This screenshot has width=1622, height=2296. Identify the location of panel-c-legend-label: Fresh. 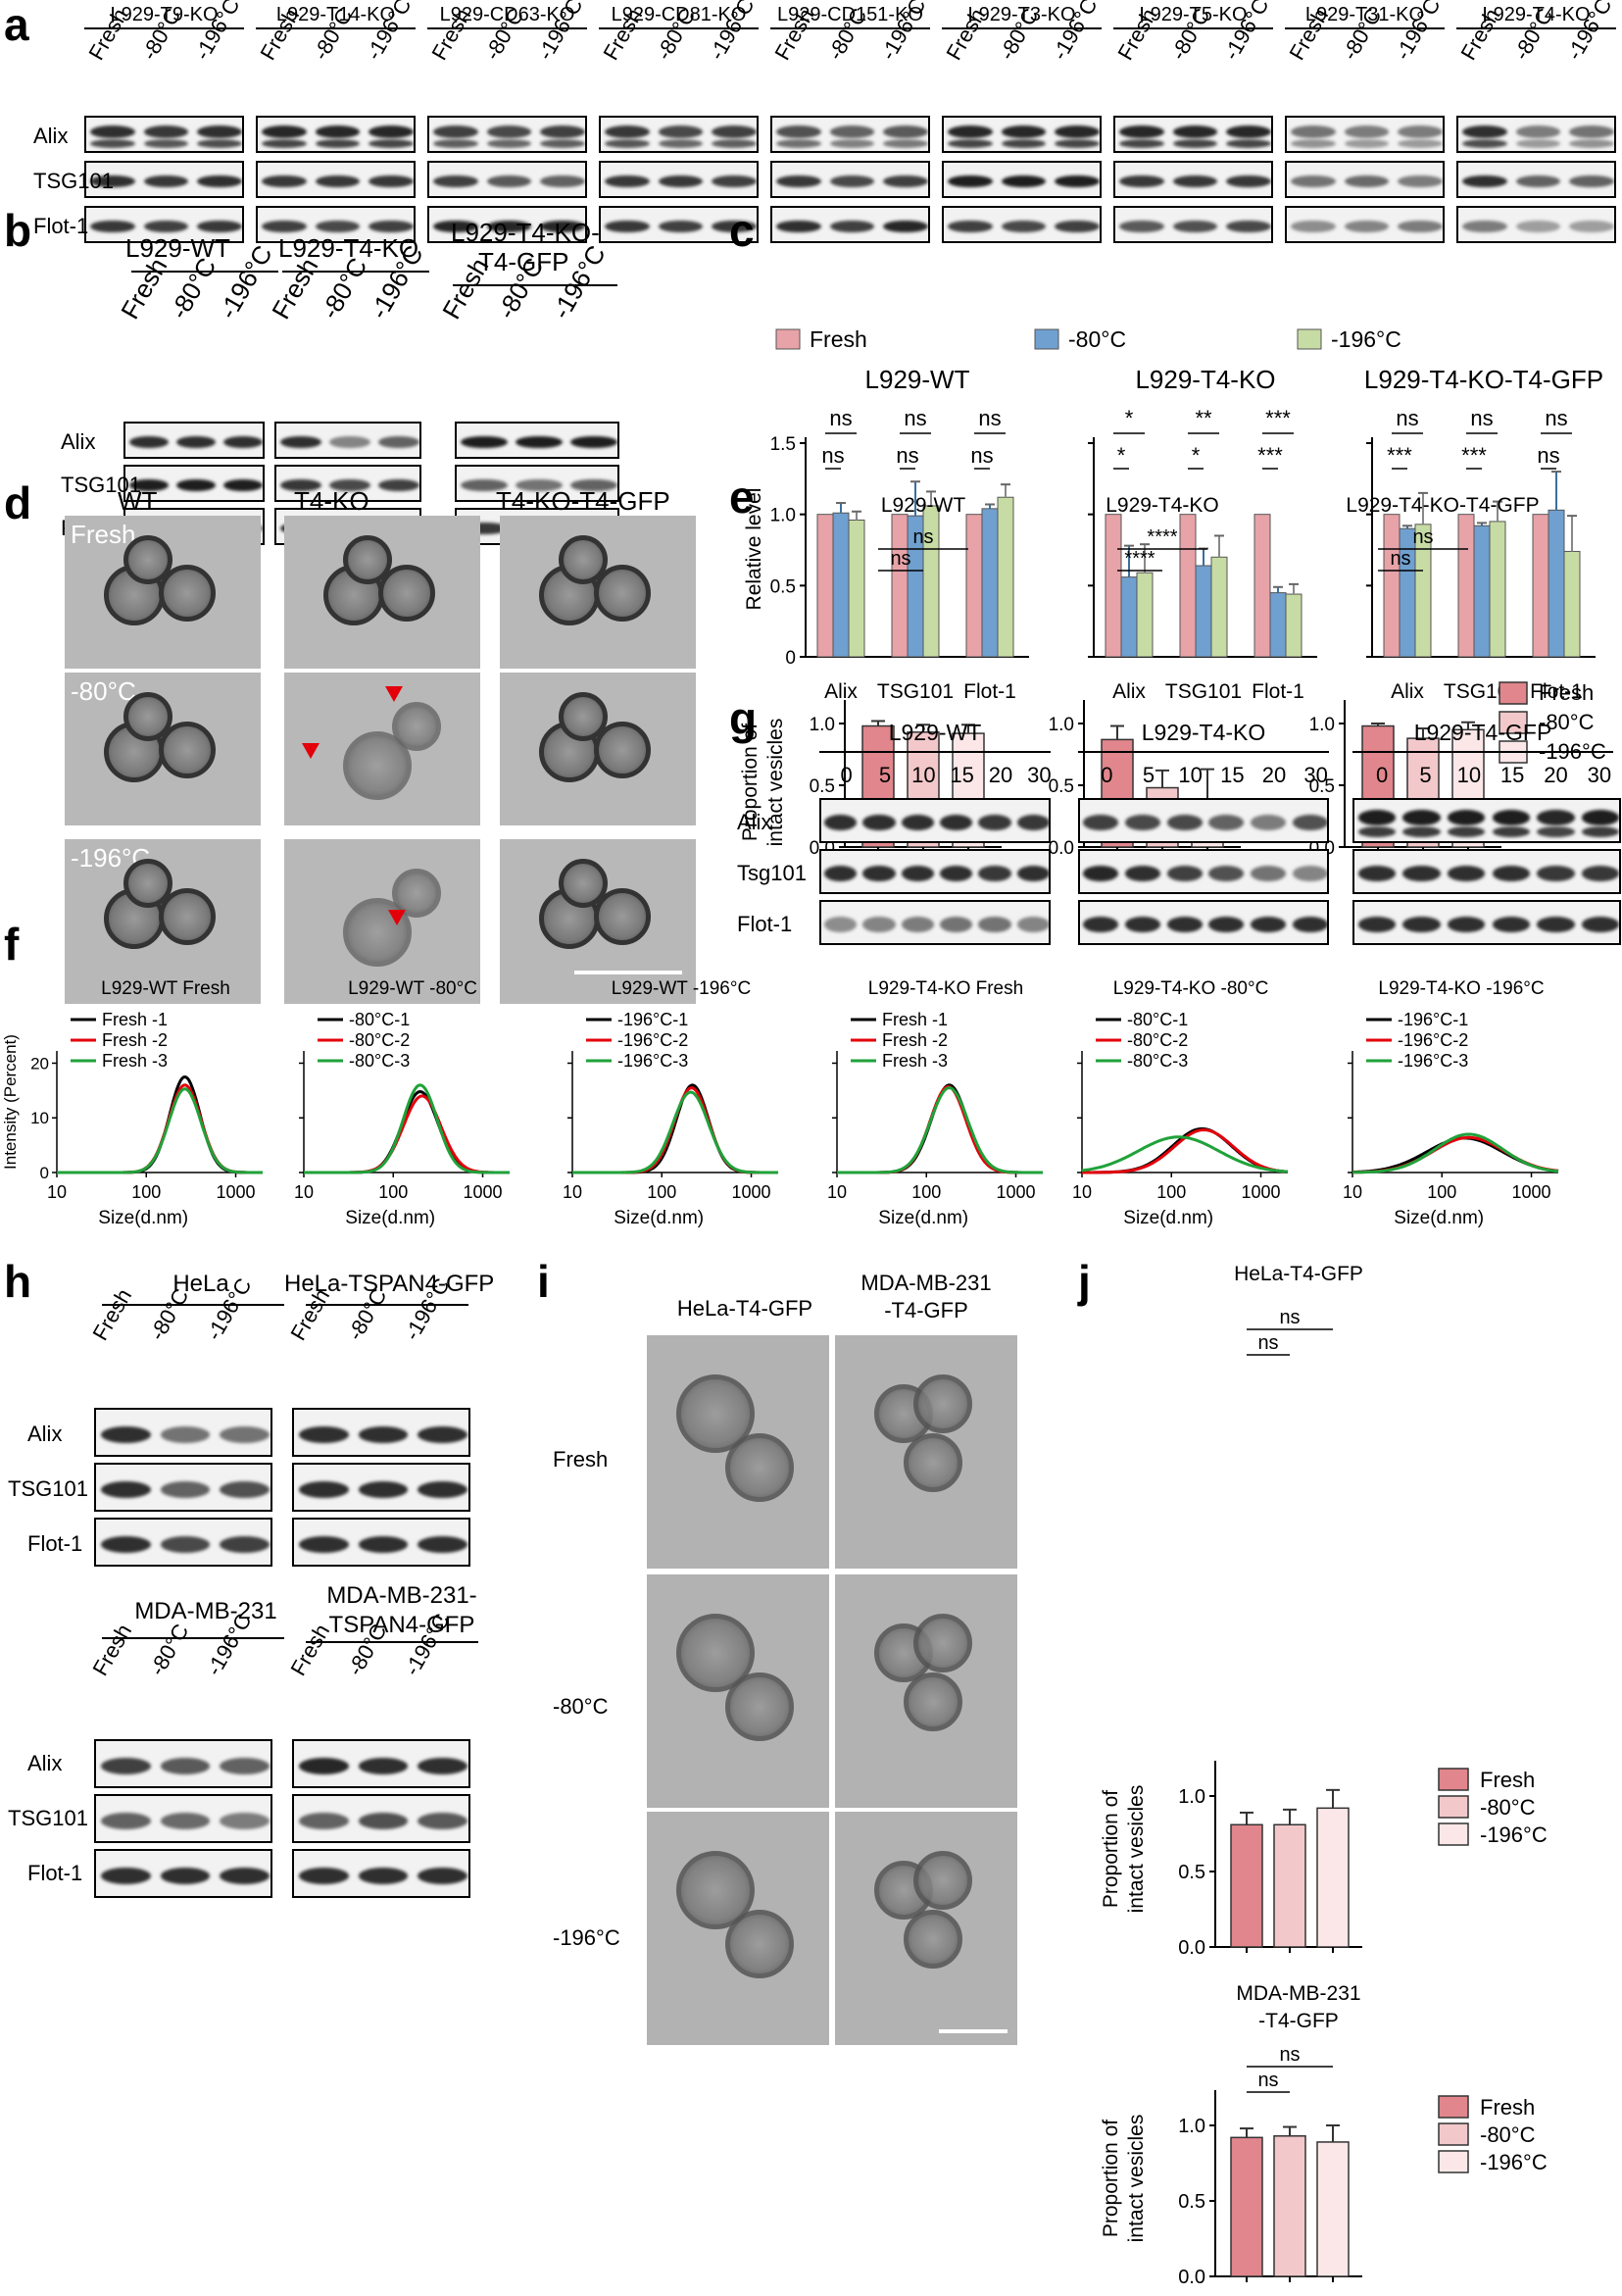
(838, 339).